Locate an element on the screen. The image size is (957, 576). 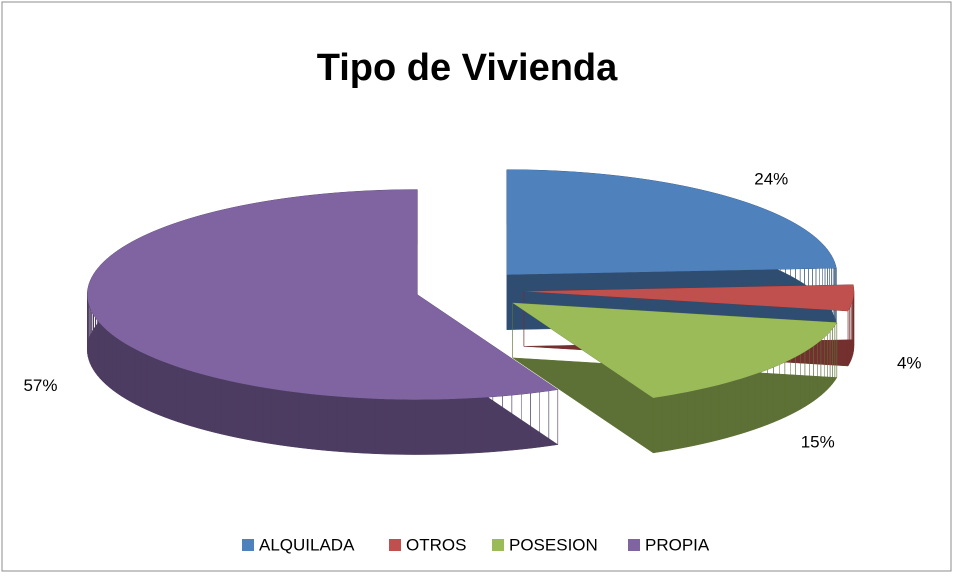
legend-label: OTROS is located at coordinates (436, 544).